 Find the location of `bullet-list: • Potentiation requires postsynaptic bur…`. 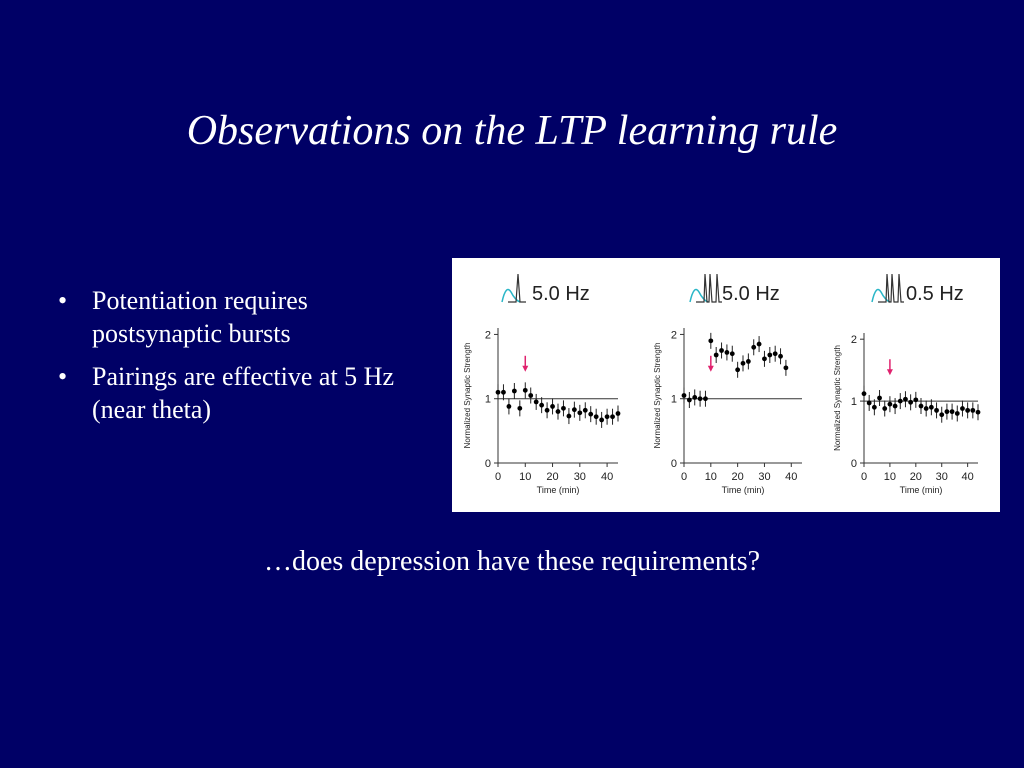

bullet-list: • Potentiation requires postsynaptic bur… is located at coordinates (243, 360).